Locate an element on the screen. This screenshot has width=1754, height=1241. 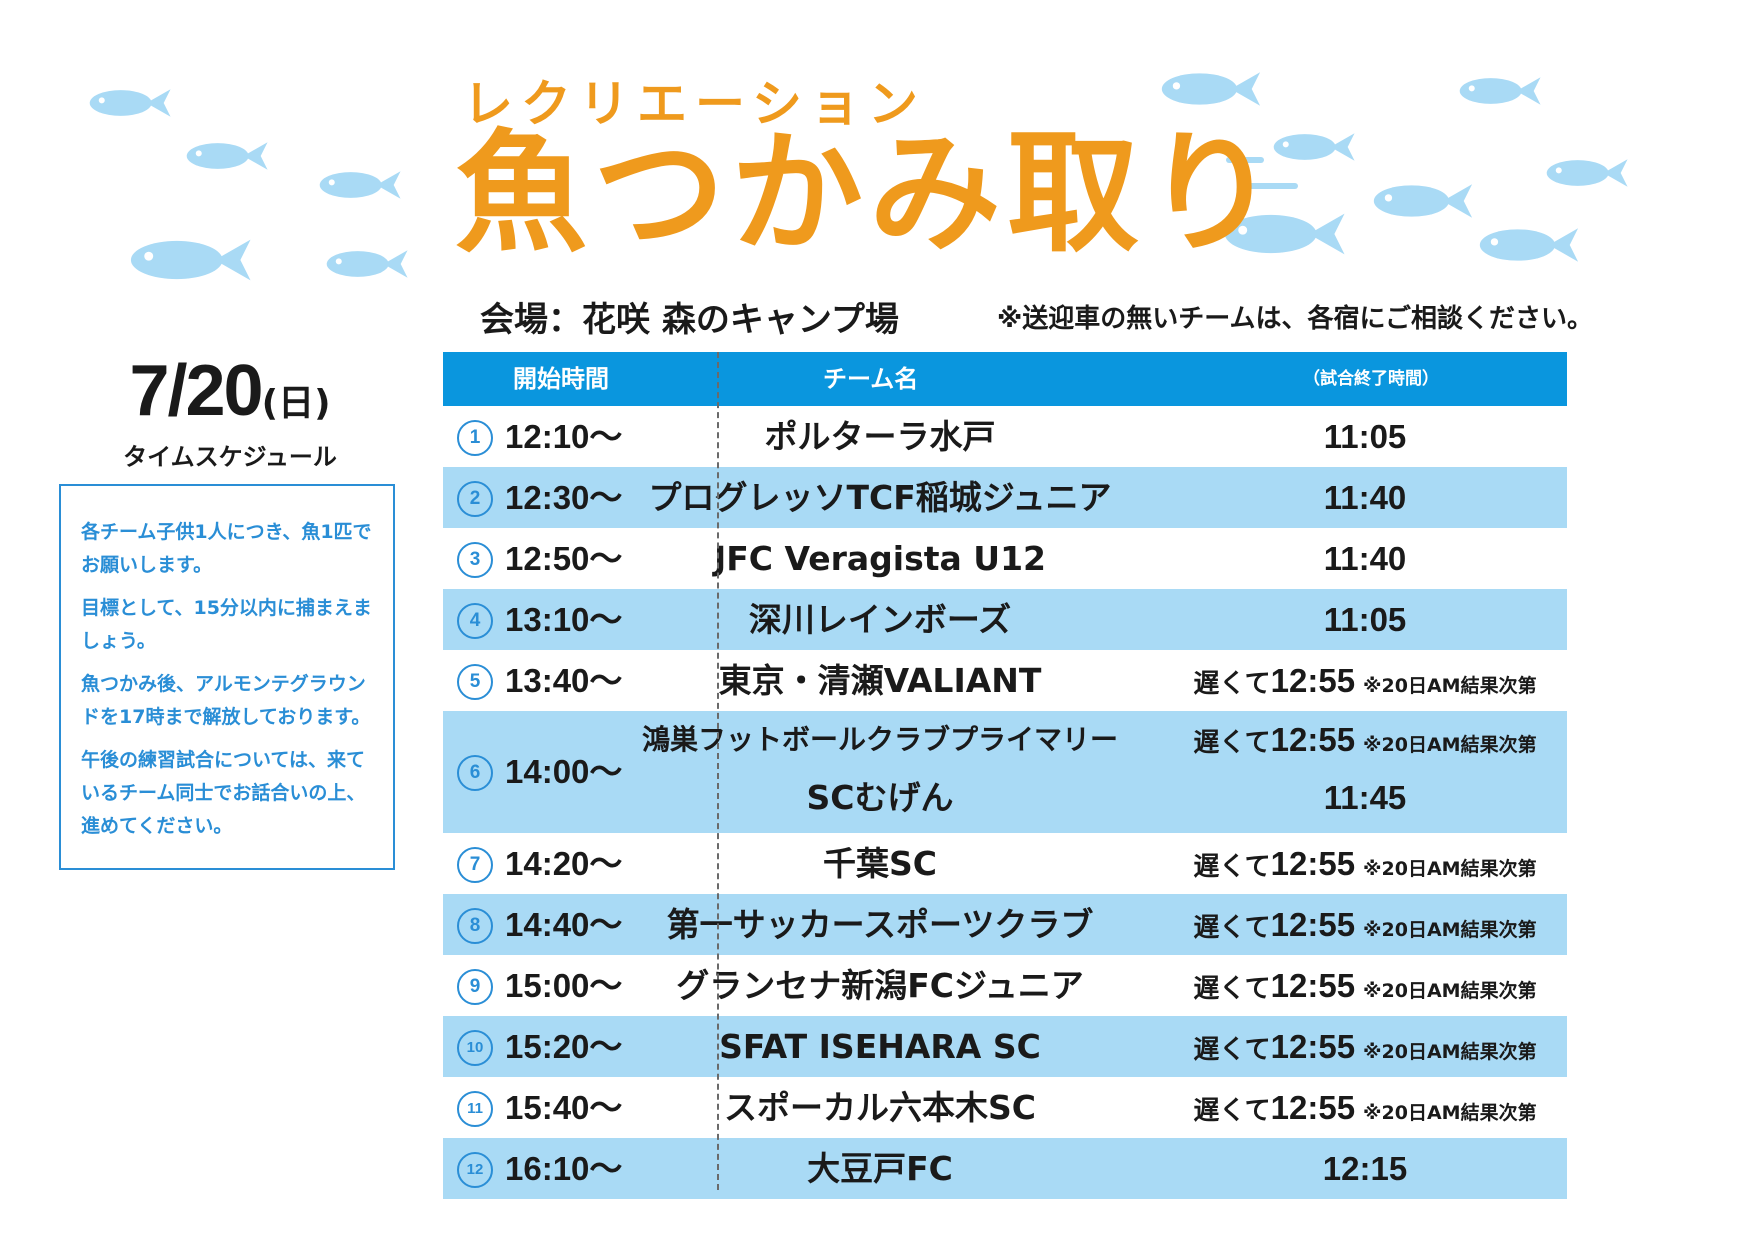
row-number: 7 is located at coordinates (475, 864).